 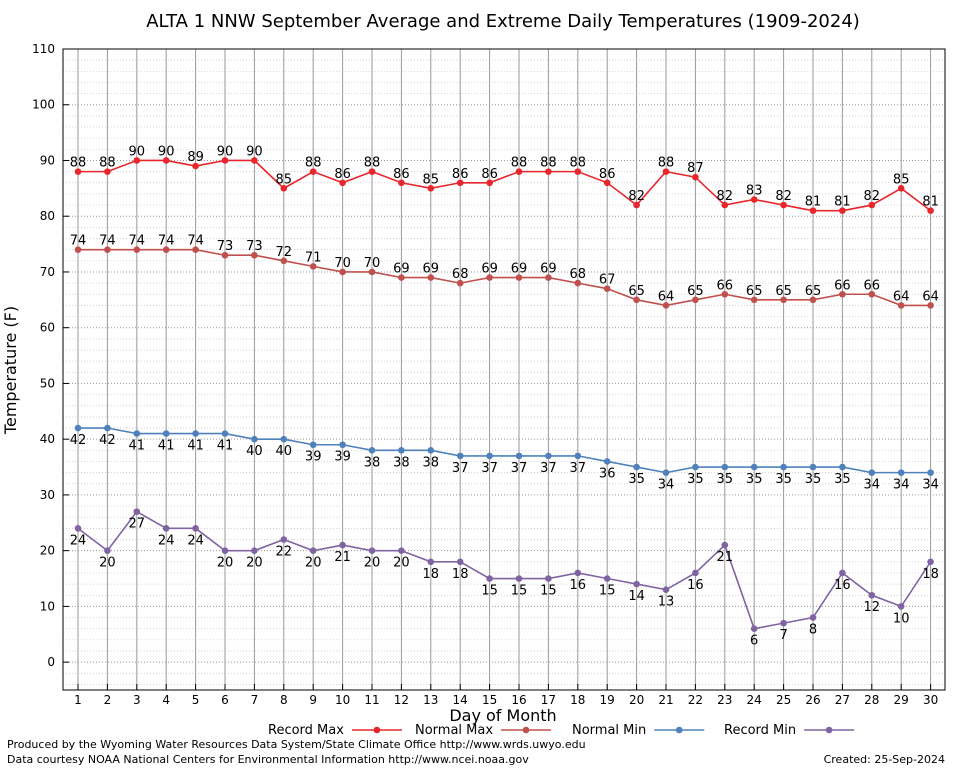 What do you see at coordinates (284, 700) in the screenshot?
I see `x-tick-label: 8` at bounding box center [284, 700].